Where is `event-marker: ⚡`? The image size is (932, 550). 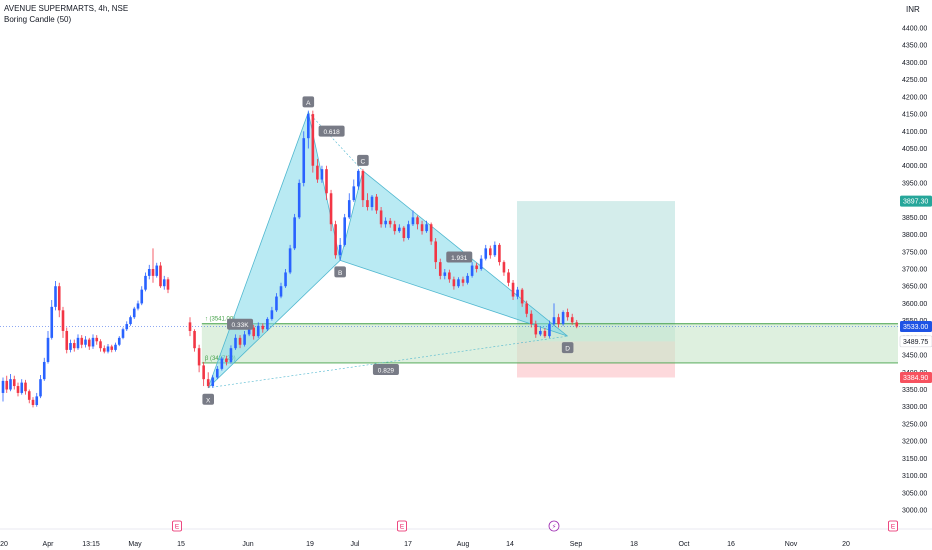
event-marker: ⚡ is located at coordinates (554, 527).